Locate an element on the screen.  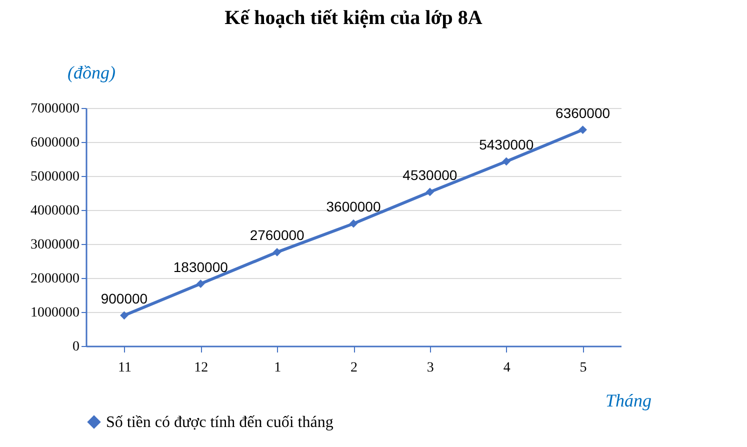
data-label: 900000 is located at coordinates (124, 298).